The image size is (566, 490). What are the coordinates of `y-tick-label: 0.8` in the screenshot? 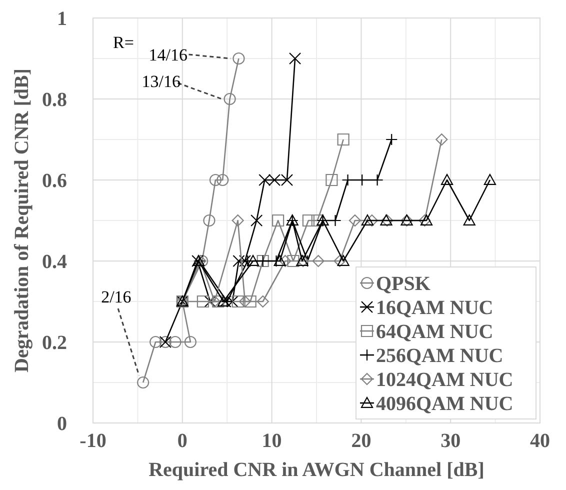 It's located at (54, 100).